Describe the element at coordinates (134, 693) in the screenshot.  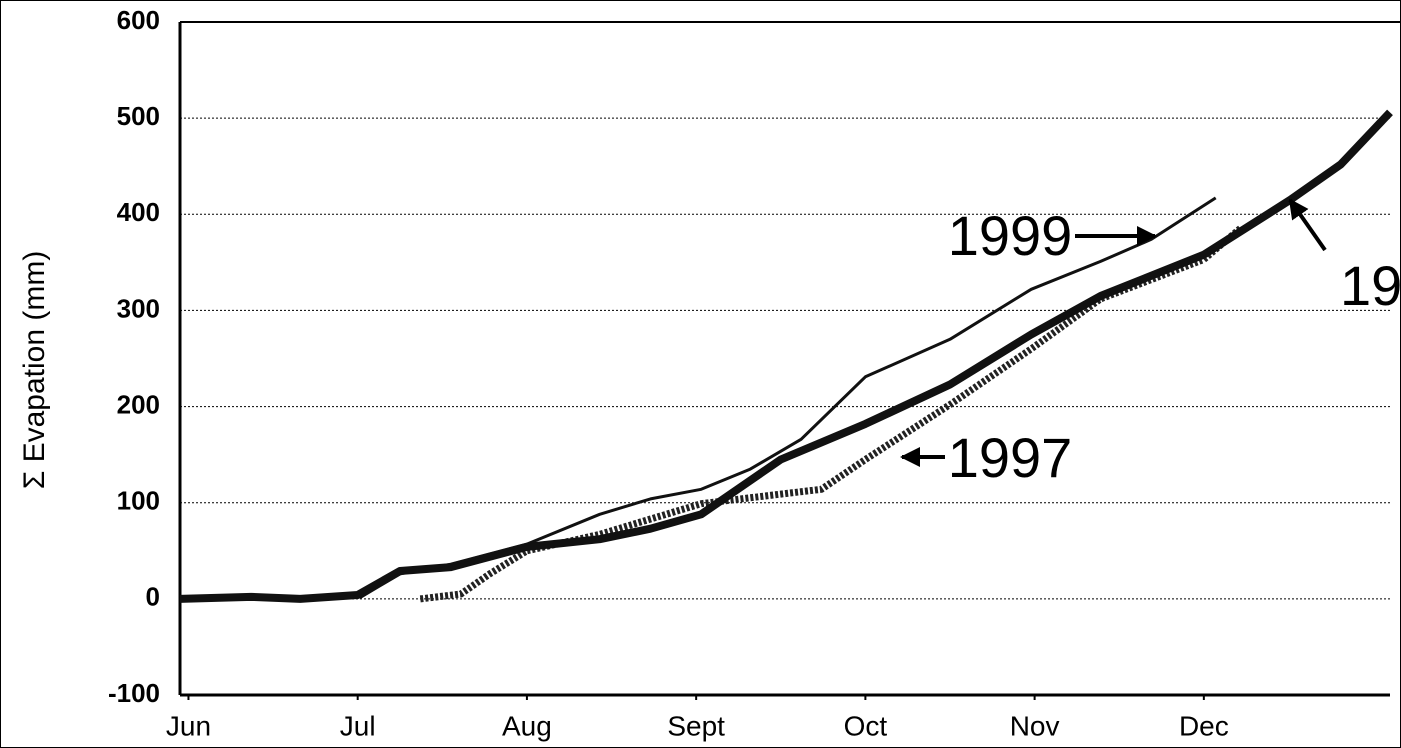
I see `y-tick-label: -100` at that location.